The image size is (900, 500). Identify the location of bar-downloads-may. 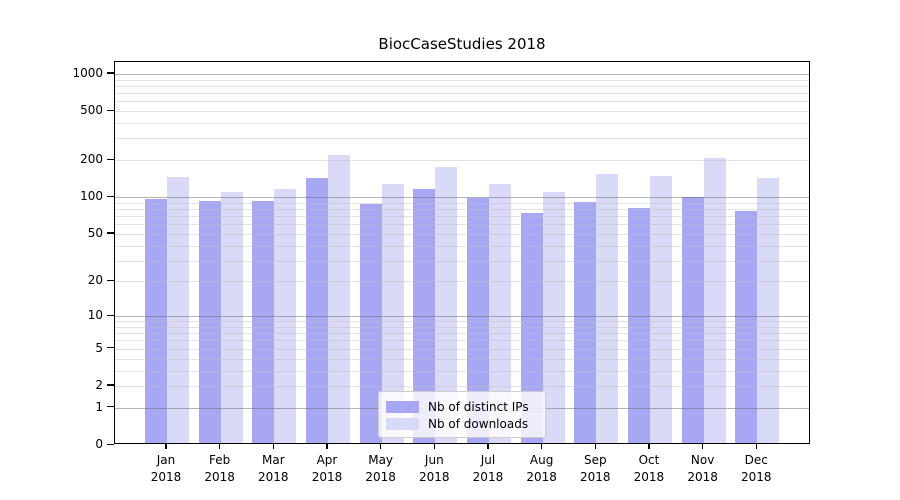
(392, 313).